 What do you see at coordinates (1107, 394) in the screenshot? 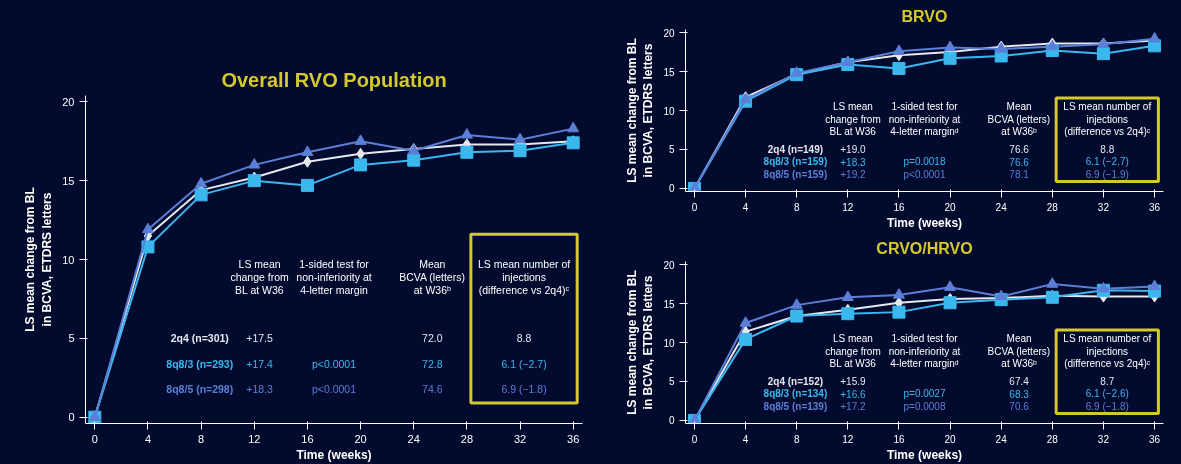
I see `annotation: 6.1 (−2.6)` at bounding box center [1107, 394].